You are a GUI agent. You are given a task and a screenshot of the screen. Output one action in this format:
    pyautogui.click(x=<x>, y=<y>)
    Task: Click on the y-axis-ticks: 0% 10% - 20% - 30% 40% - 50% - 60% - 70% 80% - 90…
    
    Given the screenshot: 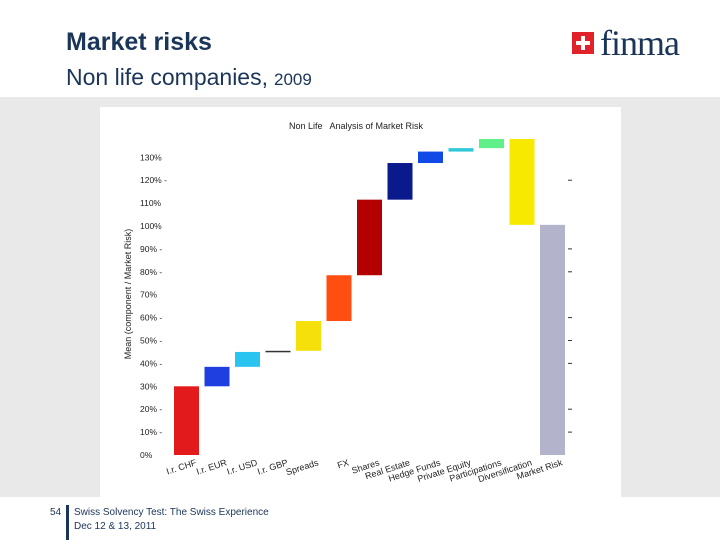 What is the action you would take?
    pyautogui.click(x=153, y=306)
    